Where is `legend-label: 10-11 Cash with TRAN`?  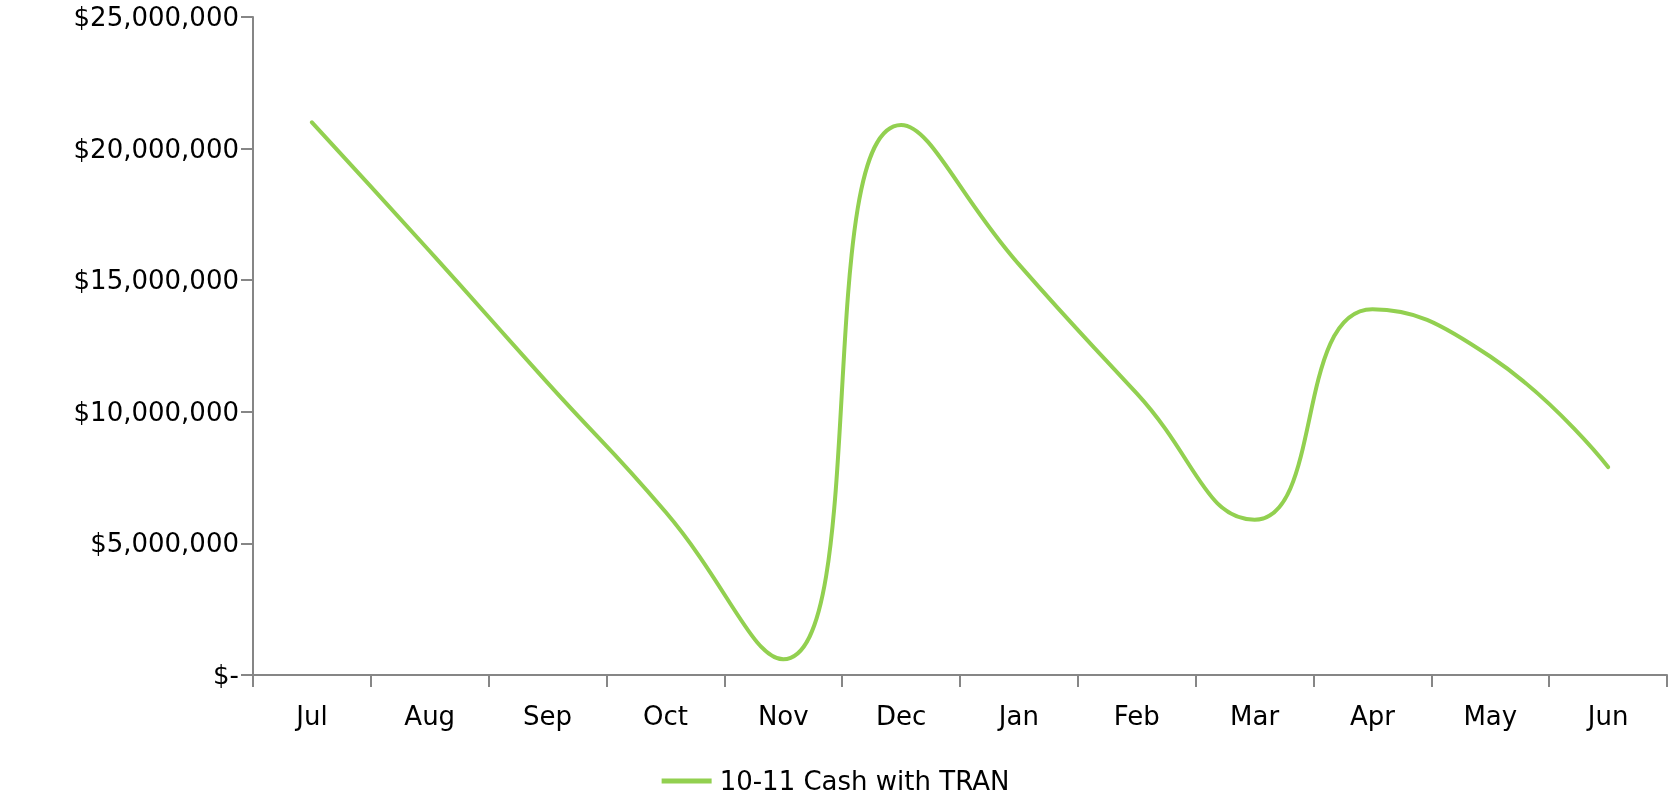 legend-label: 10-11 Cash with TRAN is located at coordinates (864, 781).